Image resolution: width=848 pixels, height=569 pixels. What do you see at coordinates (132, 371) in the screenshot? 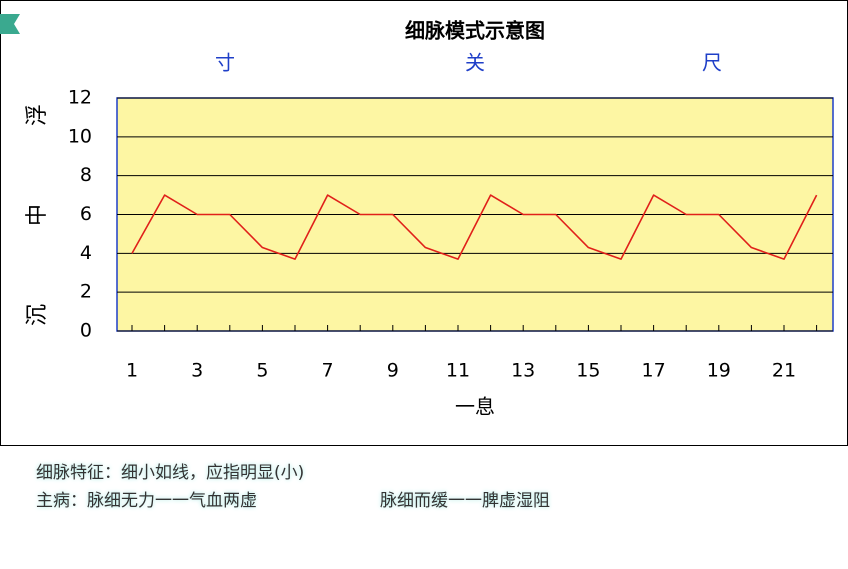
I see `x-tick-label: 1` at bounding box center [132, 371].